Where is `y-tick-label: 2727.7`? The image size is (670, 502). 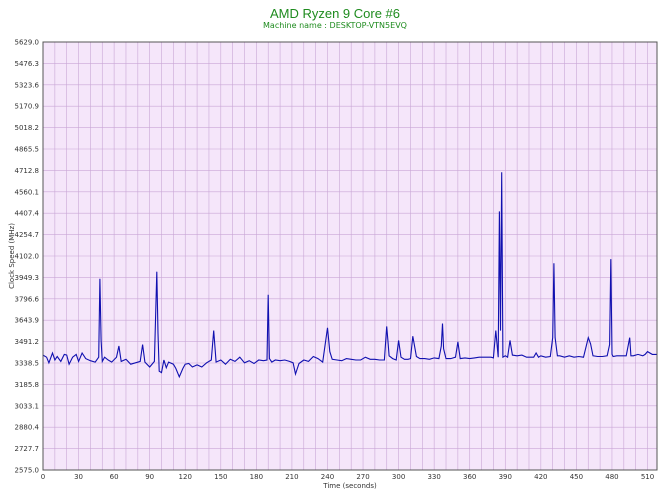 y-tick-label: 2727.7 is located at coordinates (27, 449).